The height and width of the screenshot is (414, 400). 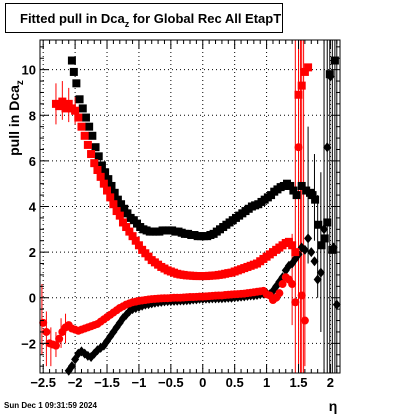 I want to click on x-tick-label: 2, so click(x=330, y=382).